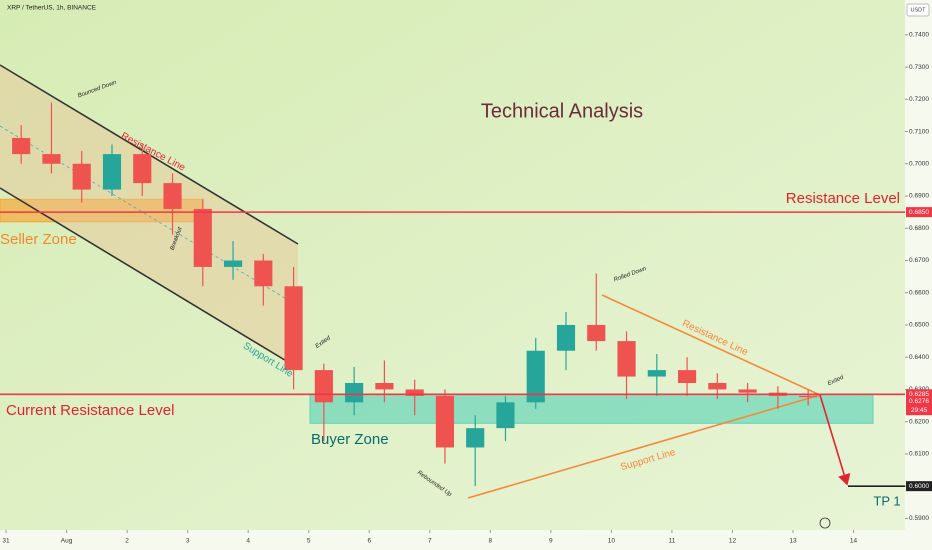  I want to click on x-tick-label: 11, so click(672, 541).